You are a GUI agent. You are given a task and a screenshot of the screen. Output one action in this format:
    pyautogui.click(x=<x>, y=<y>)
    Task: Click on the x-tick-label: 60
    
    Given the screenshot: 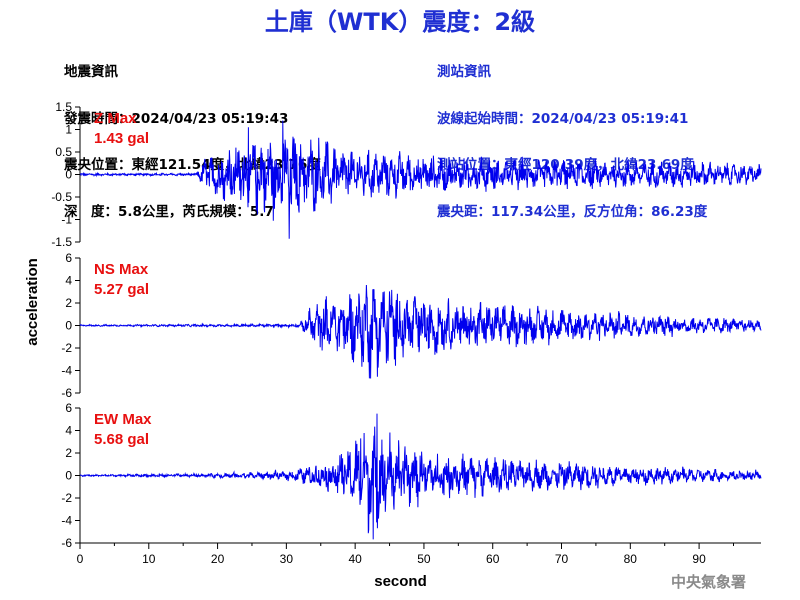 What is the action you would take?
    pyautogui.click(x=493, y=559)
    